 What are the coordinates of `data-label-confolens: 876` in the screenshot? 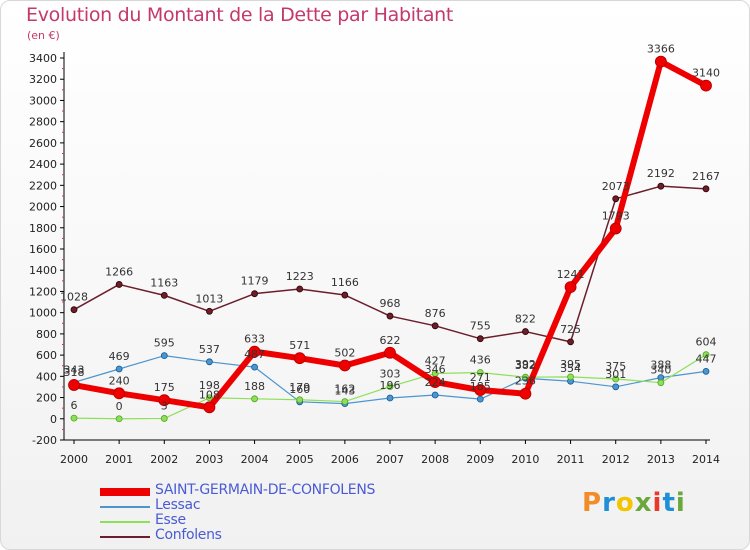 It's located at (435, 313).